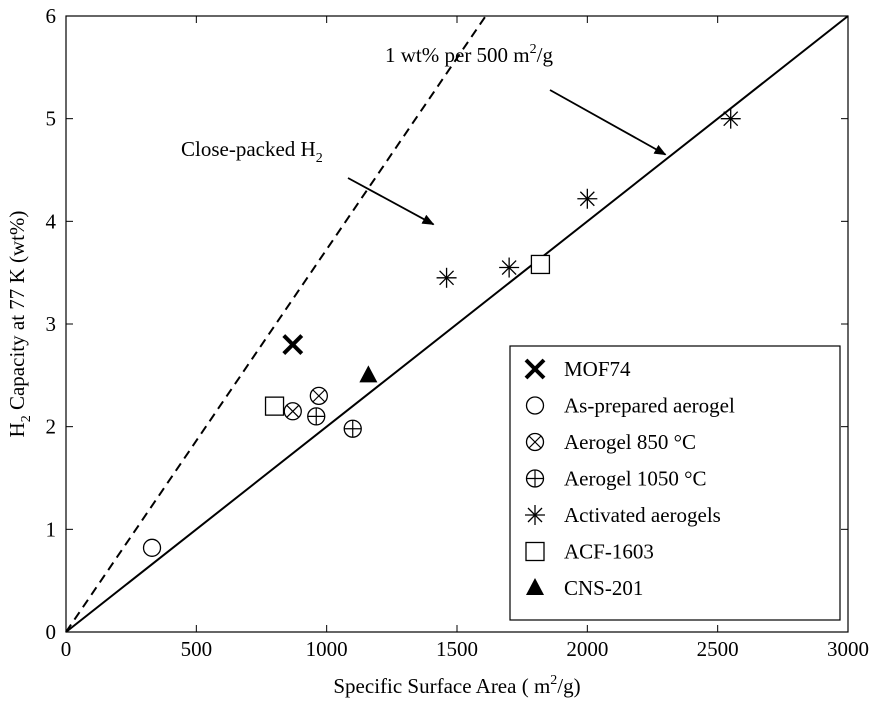 The height and width of the screenshot is (705, 878). Describe the element at coordinates (66, 649) in the screenshot. I see `x-tick-label: 0` at that location.